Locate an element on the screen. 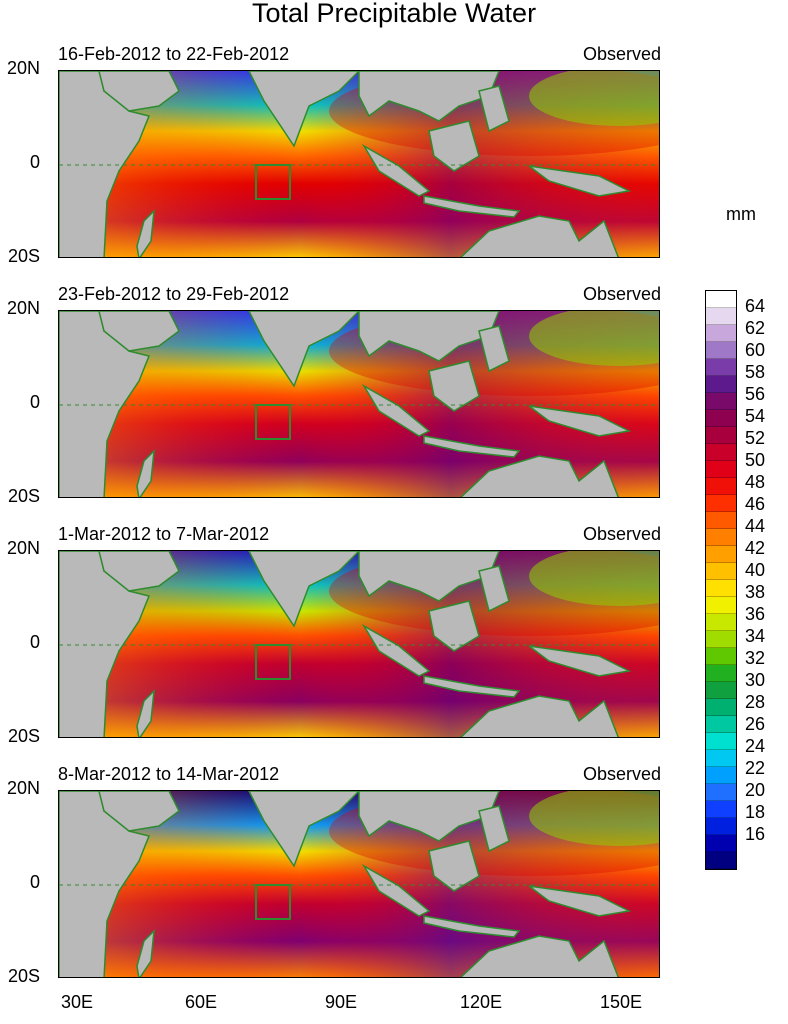  colorbar-label: 18 is located at coordinates (755, 812).